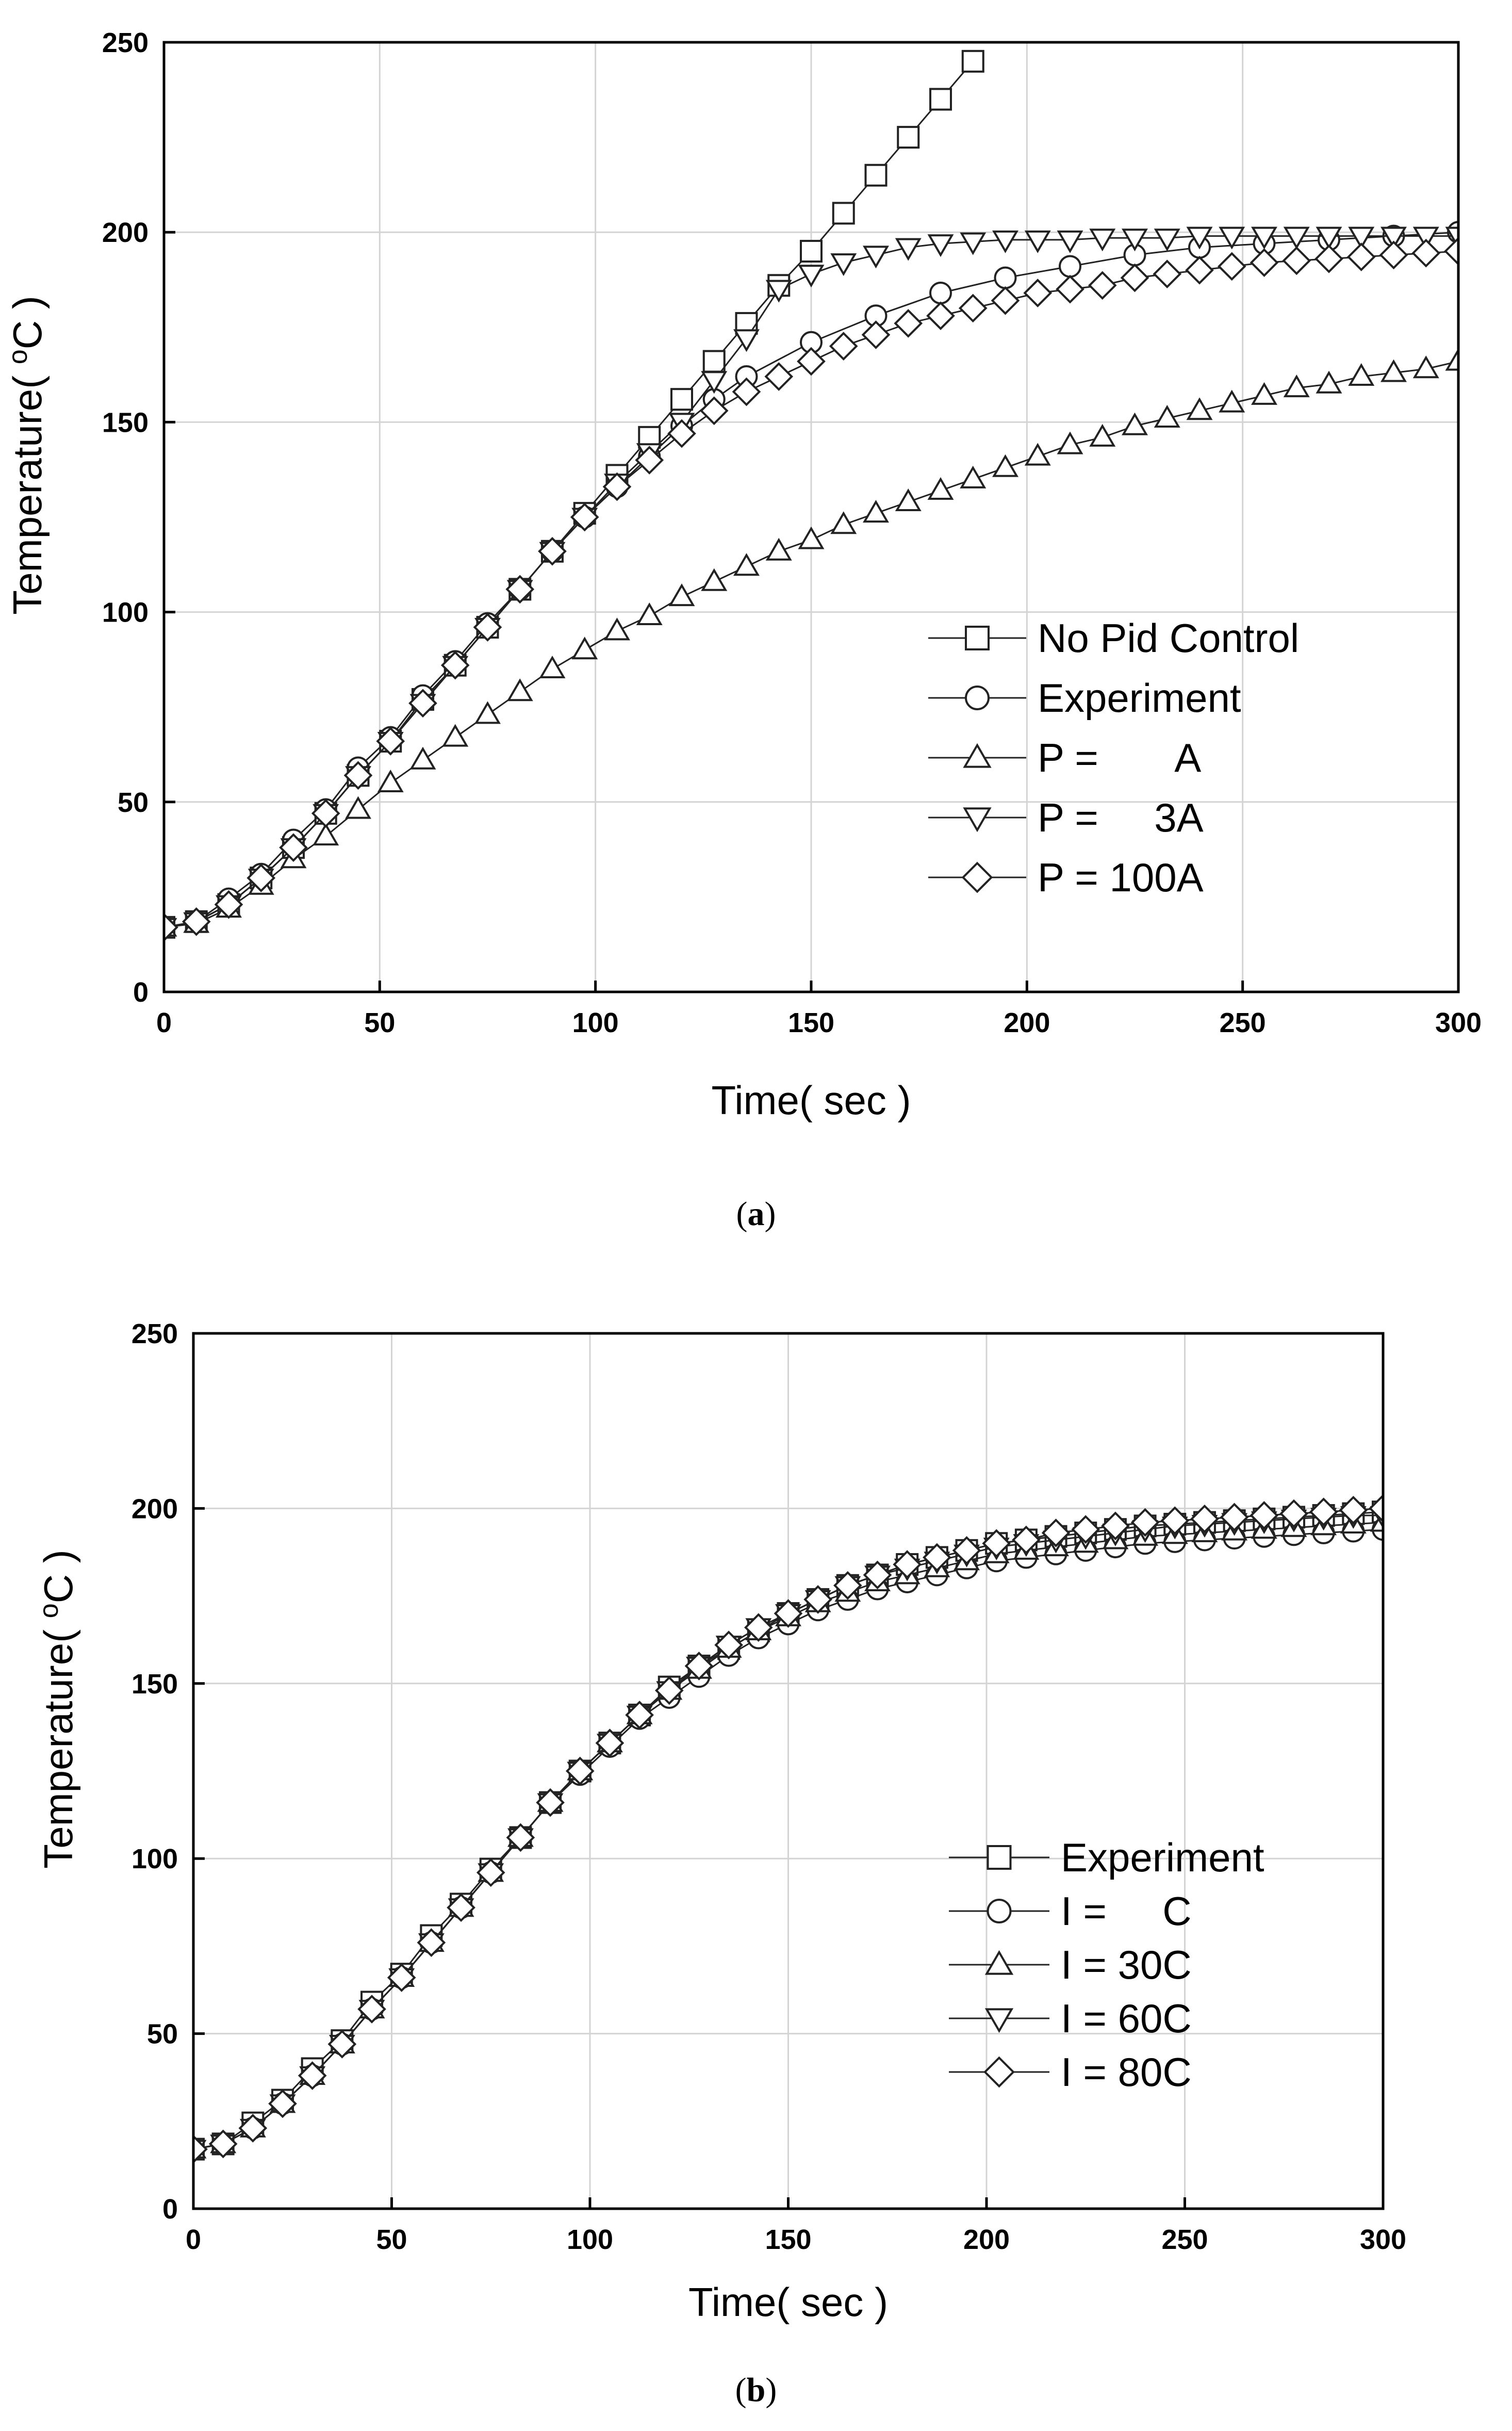 Image resolution: width=1512 pixels, height=2431 pixels. I want to click on y-tick-label: 50, so click(162, 2035).